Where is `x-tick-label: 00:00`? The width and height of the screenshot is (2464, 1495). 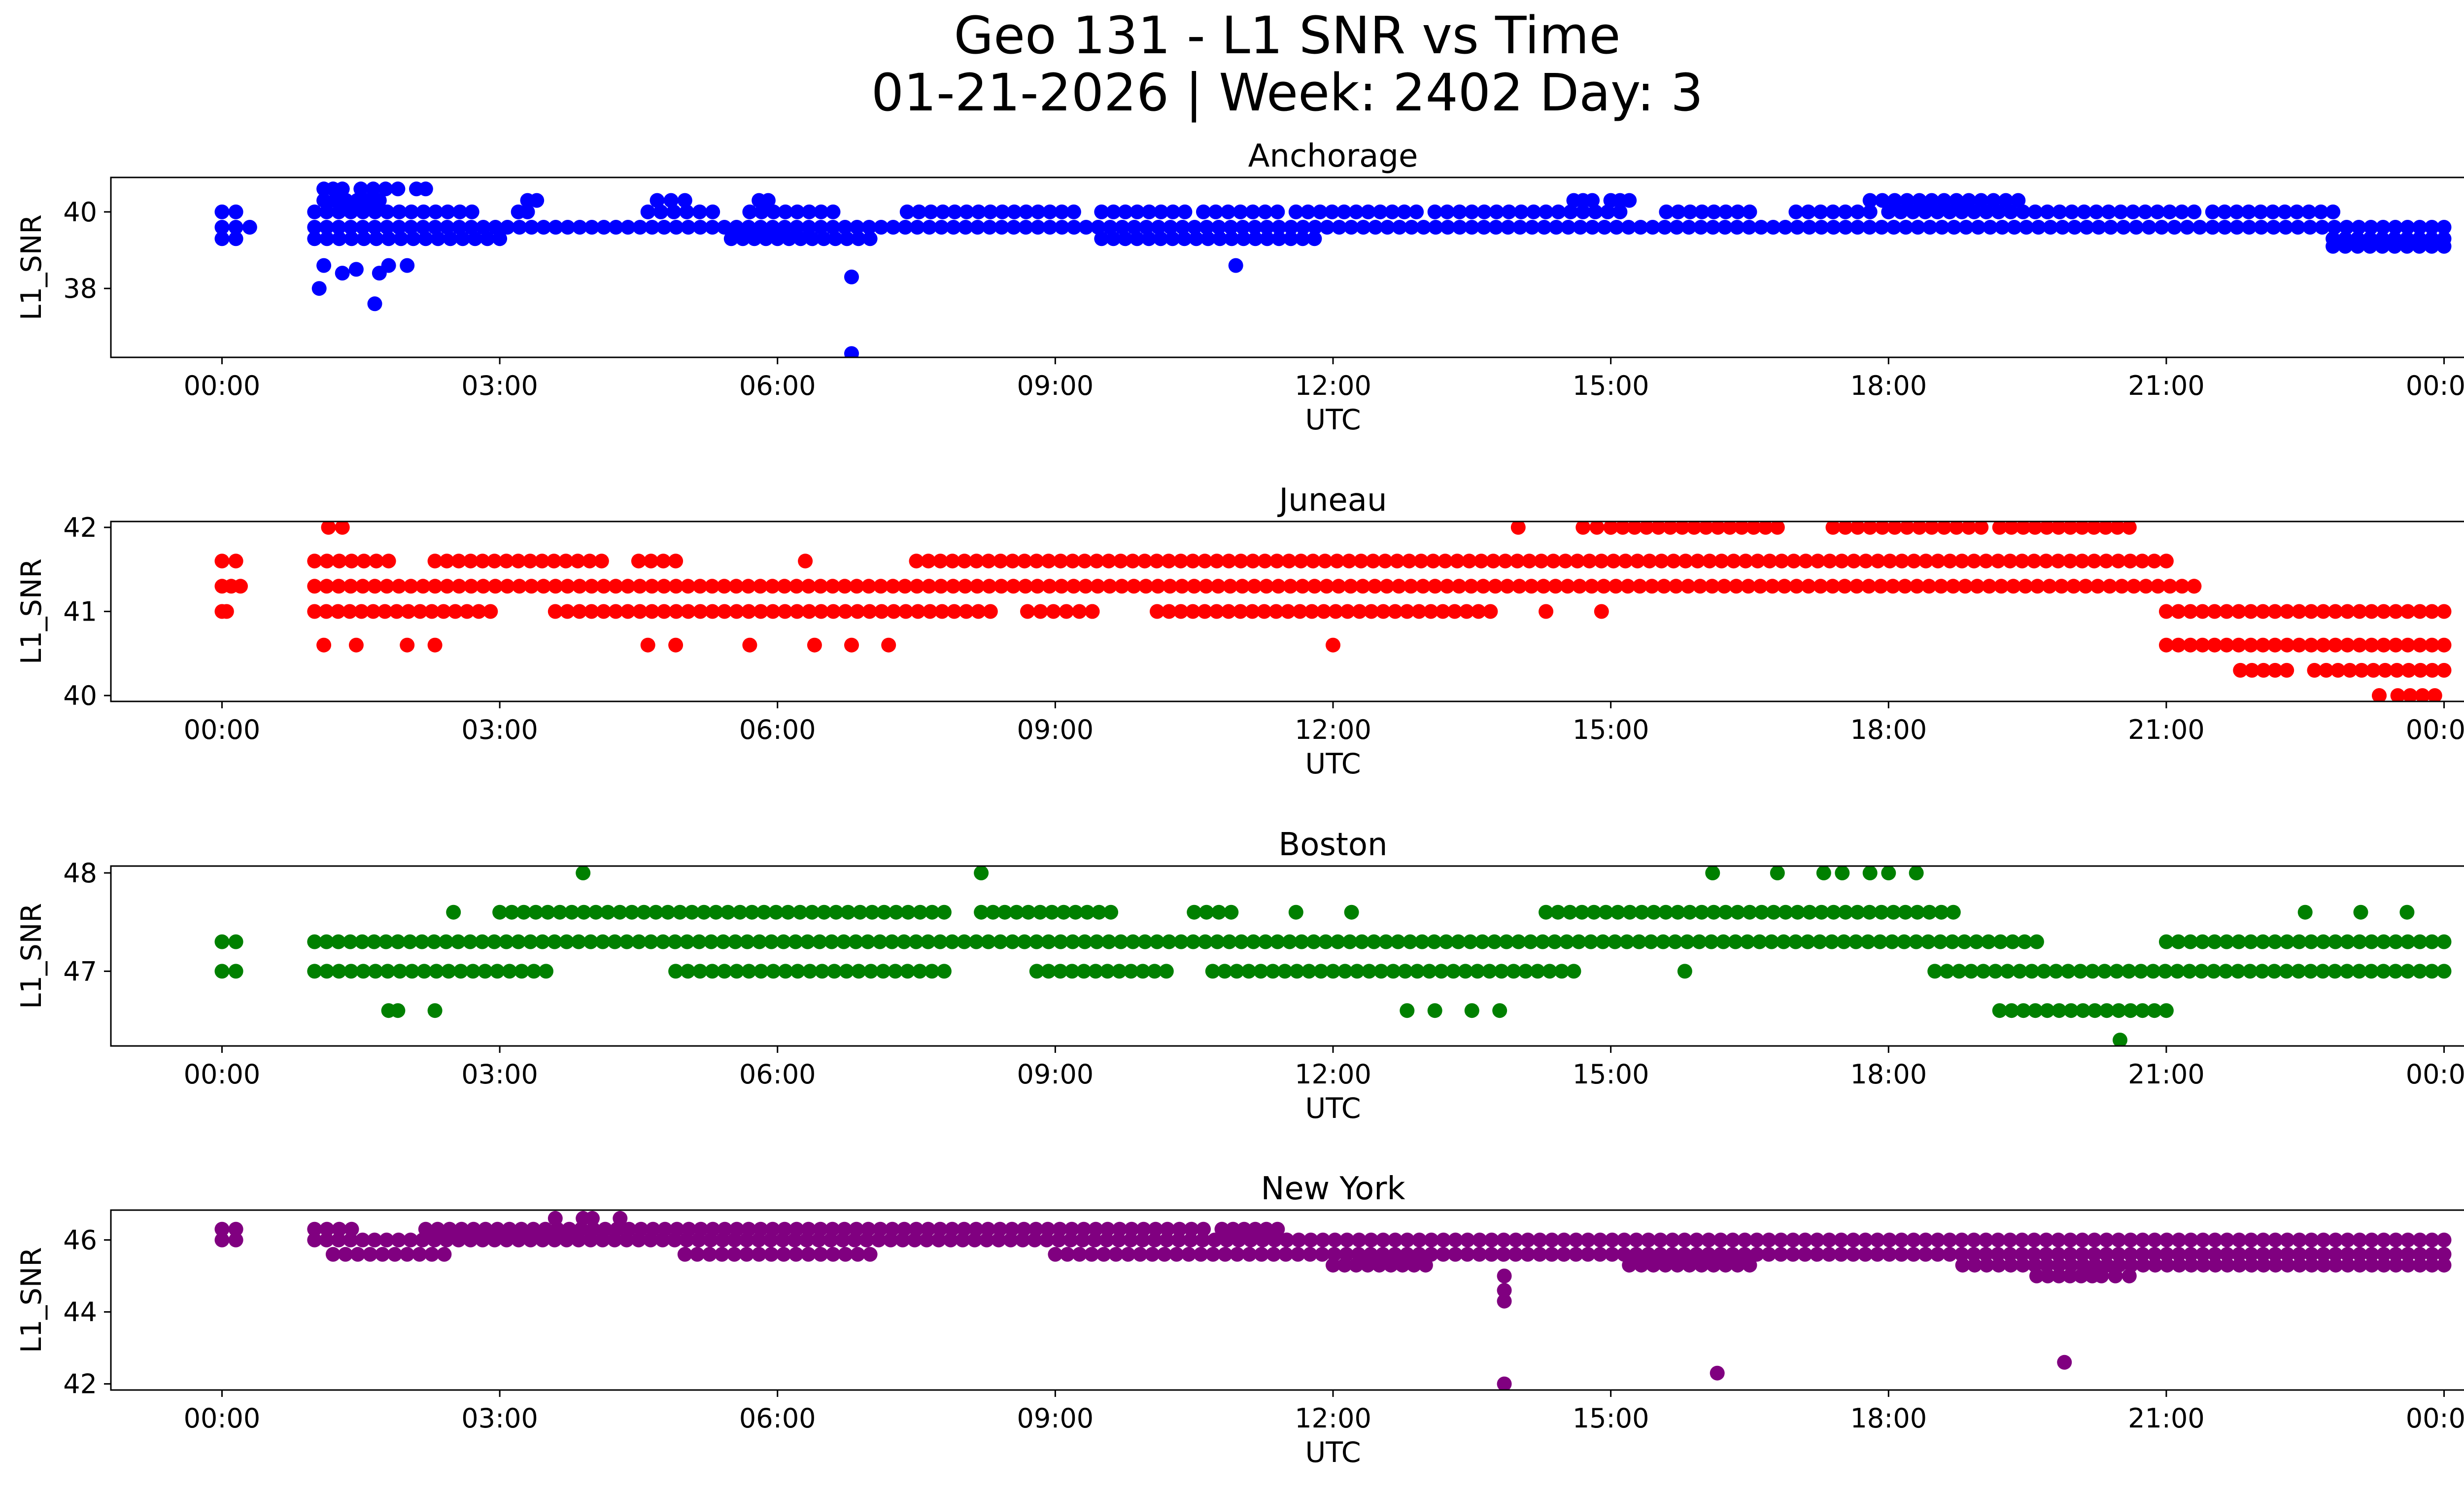 x-tick-label: 00:00 is located at coordinates (222, 385).